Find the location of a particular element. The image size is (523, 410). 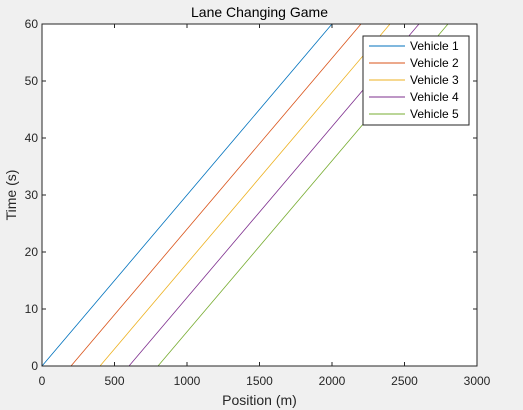

y-tick-label: 10 is located at coordinates (32, 309).